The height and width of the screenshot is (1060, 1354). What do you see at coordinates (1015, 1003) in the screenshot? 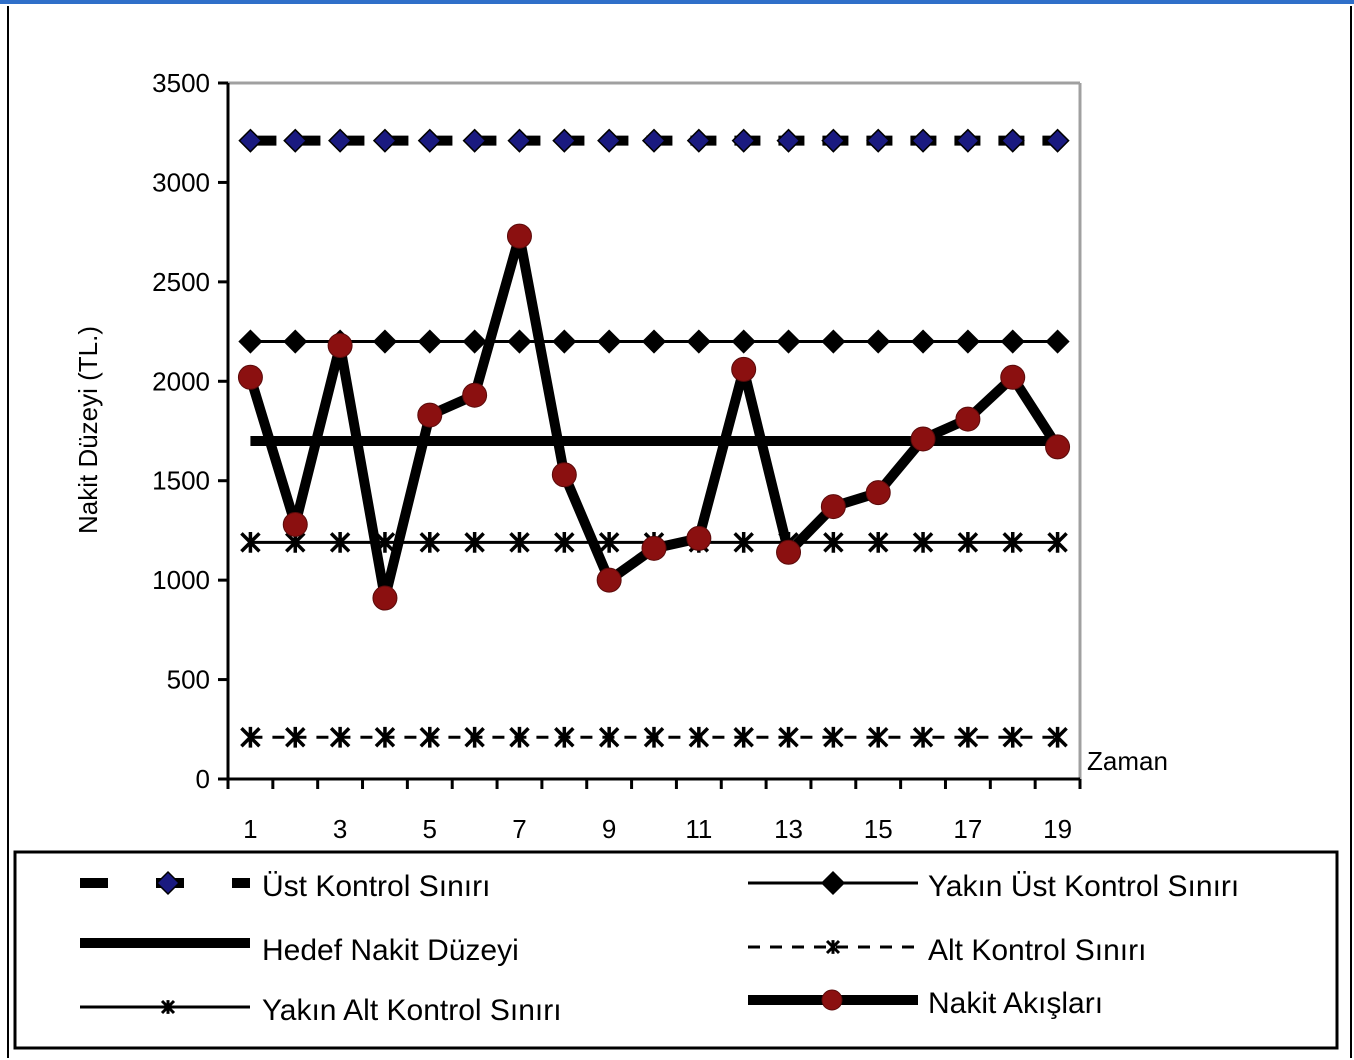
I see `legend-label: Nakit Akışları` at bounding box center [1015, 1003].